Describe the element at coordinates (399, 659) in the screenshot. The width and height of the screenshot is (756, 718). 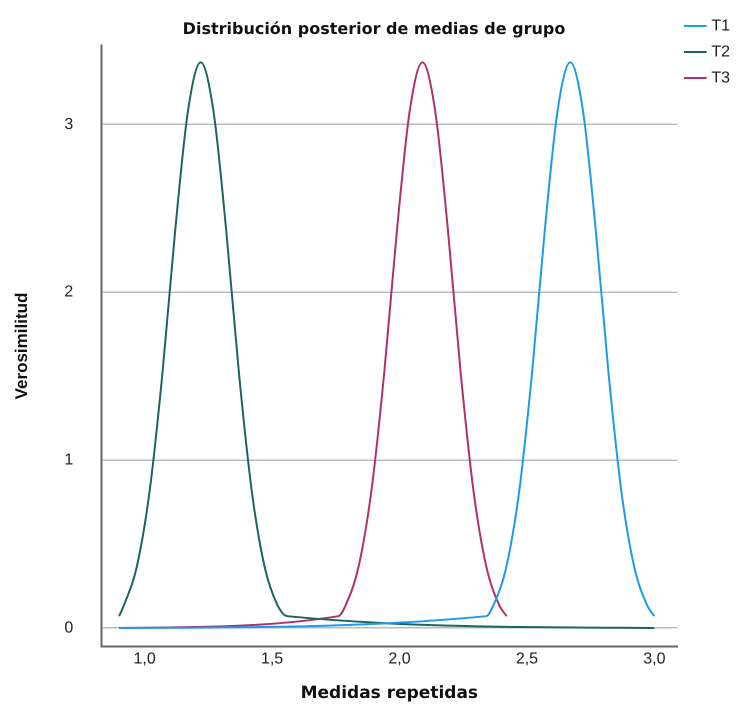
I see `x-tick-label: 2,0` at that location.